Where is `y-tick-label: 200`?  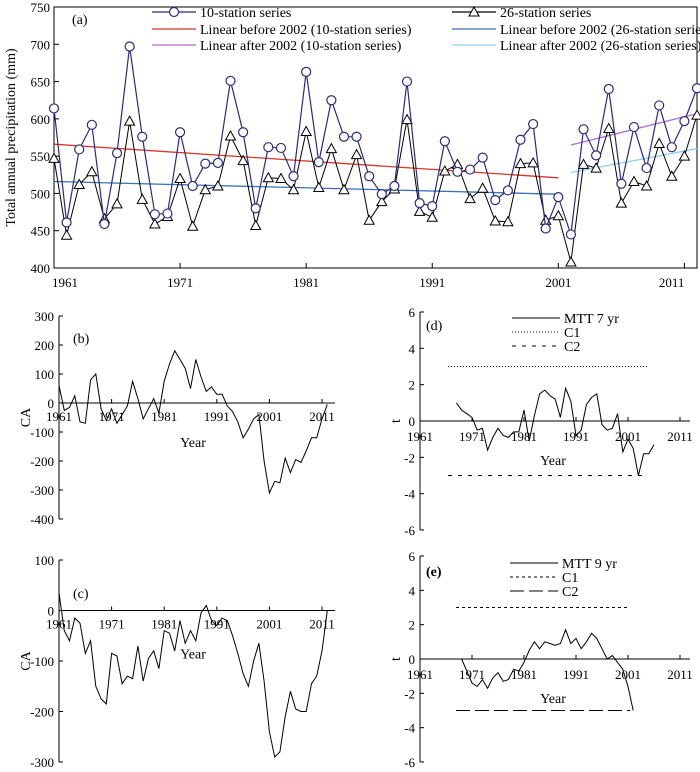
y-tick-label: 200 is located at coordinates (45, 345).